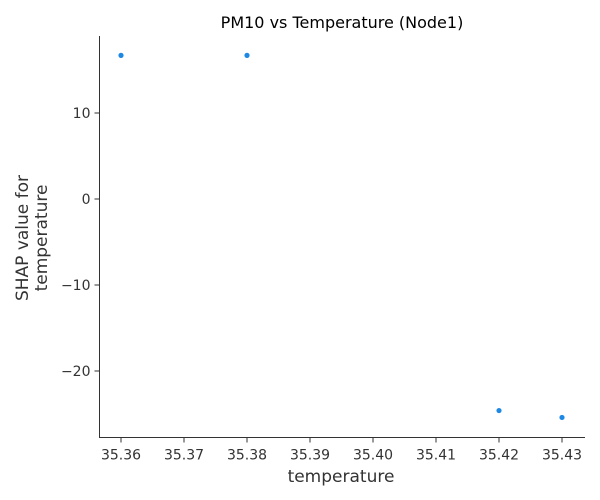 The image size is (600, 500). Describe the element at coordinates (82, 114) in the screenshot. I see `y-tick-label: 10` at that location.